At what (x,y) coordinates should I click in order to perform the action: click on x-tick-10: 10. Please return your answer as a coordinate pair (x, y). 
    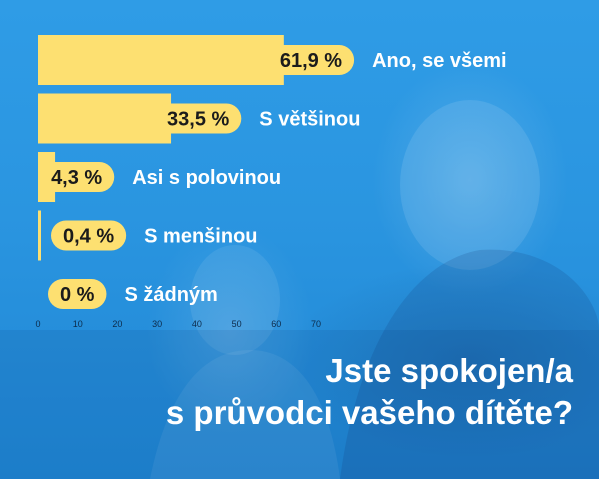
    Looking at the image, I should click on (78, 324).